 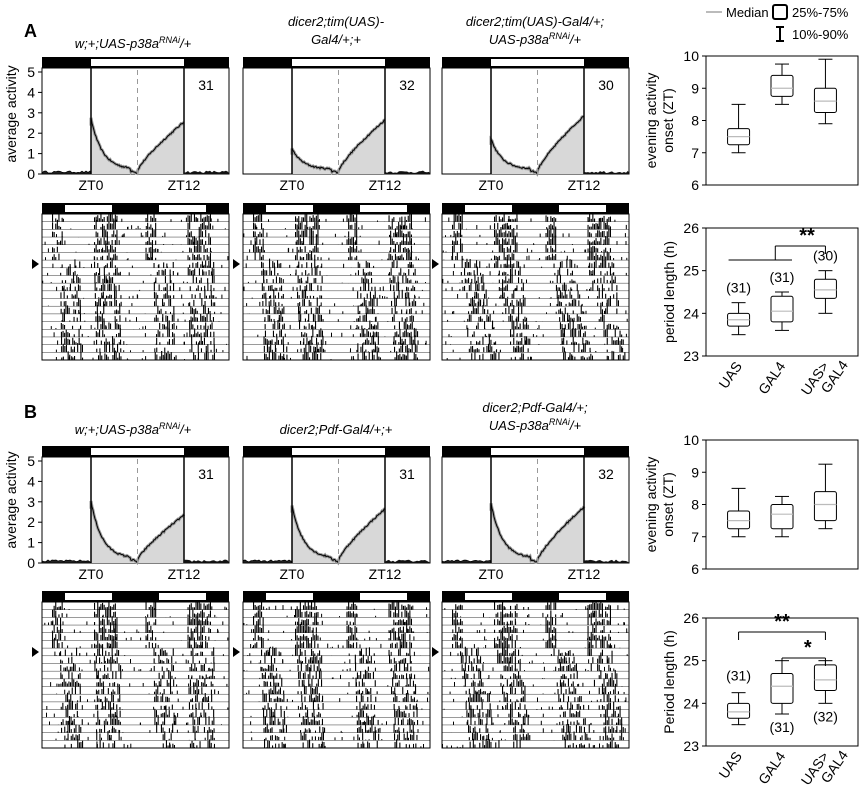 What do you see at coordinates (66, 172) in the screenshot?
I see `profile-night-trace` at bounding box center [66, 172].